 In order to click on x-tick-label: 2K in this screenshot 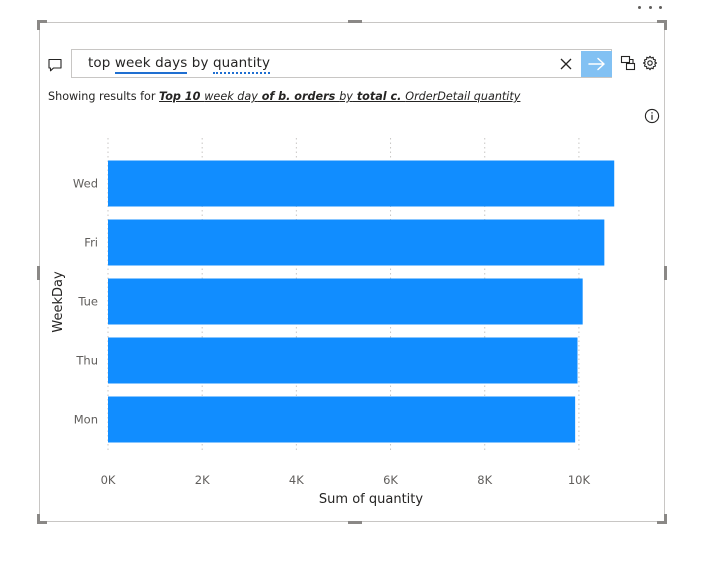, I will do `click(202, 480)`.